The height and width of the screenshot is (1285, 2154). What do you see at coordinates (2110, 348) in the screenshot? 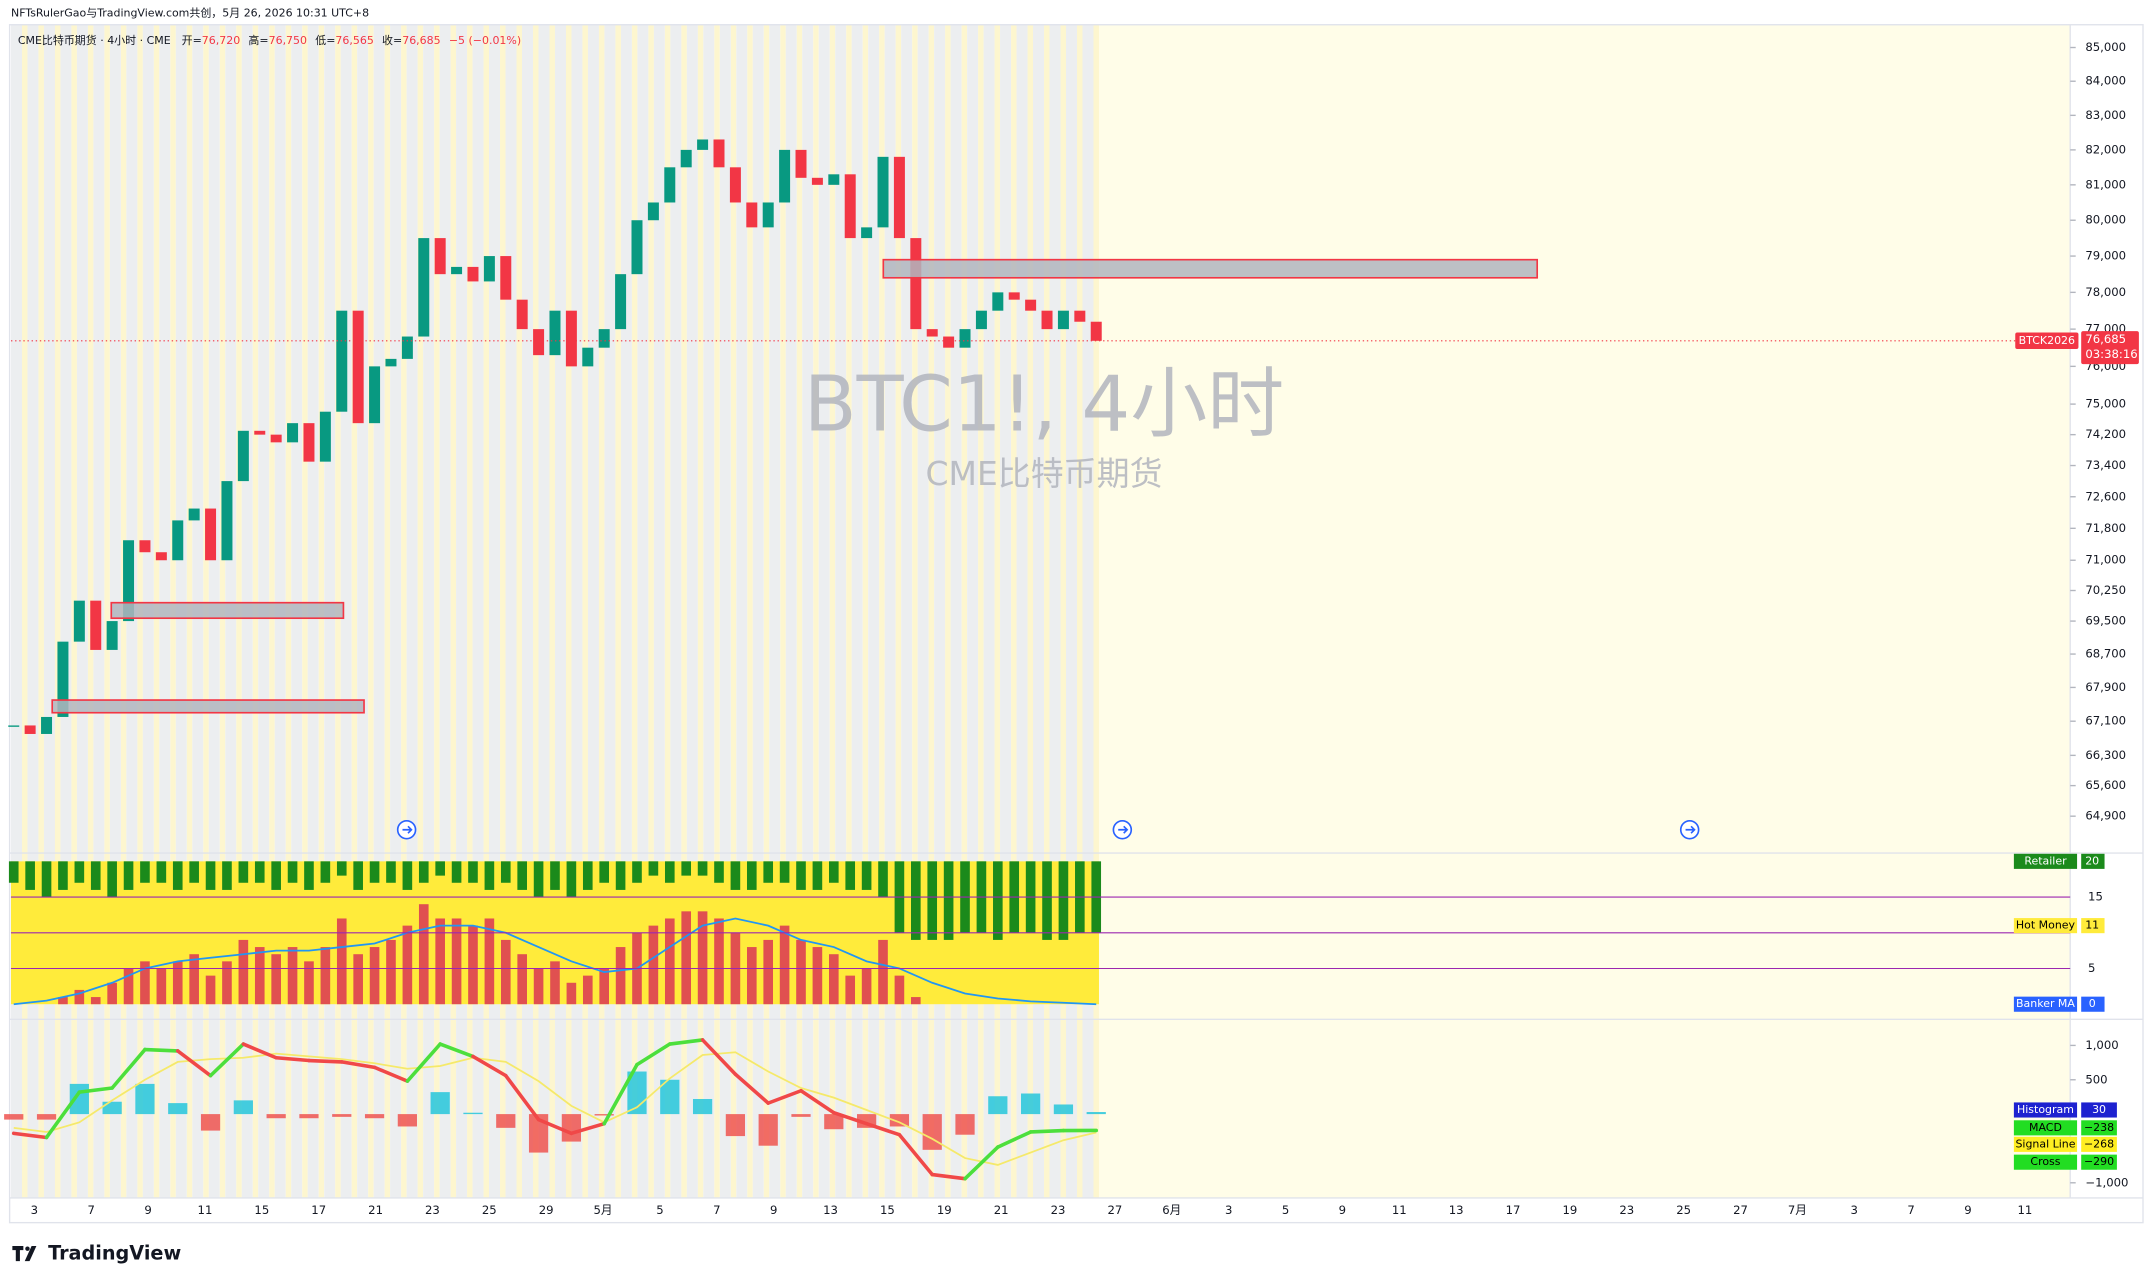
I see `price-tag` at bounding box center [2110, 348].